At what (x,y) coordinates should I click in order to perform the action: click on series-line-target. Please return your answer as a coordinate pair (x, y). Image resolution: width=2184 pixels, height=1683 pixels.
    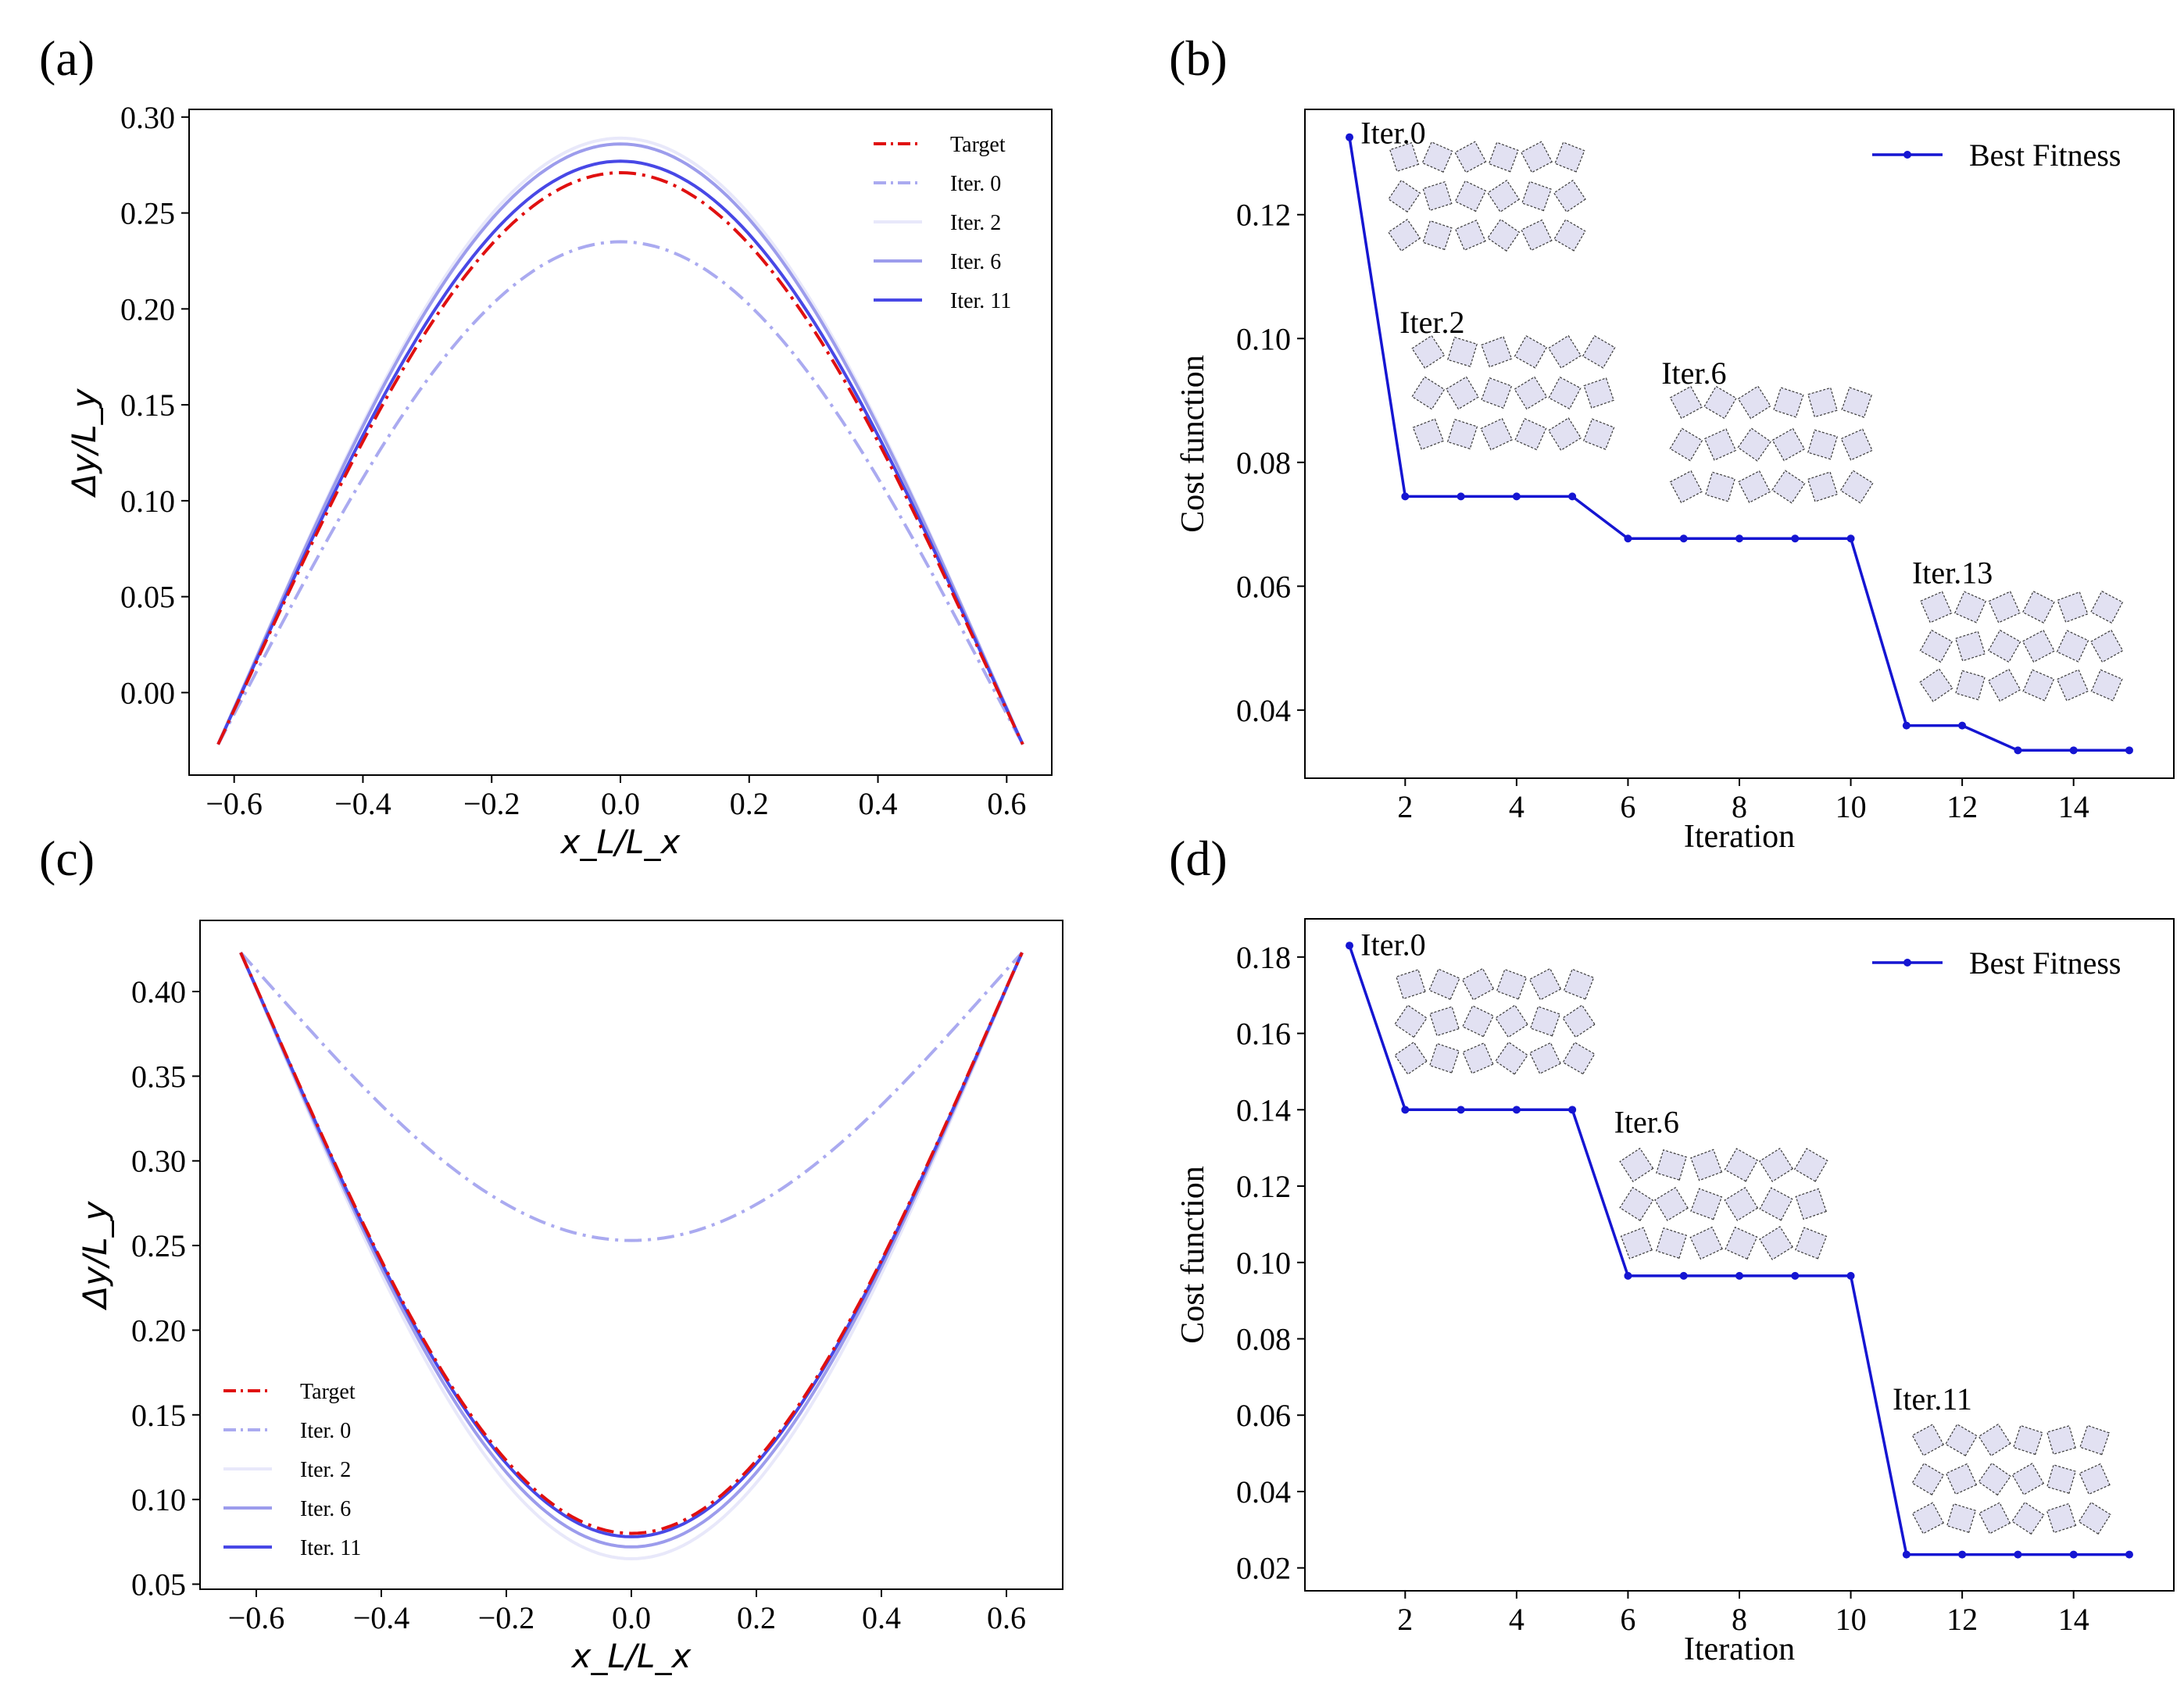
    Looking at the image, I should click on (631, 1243).